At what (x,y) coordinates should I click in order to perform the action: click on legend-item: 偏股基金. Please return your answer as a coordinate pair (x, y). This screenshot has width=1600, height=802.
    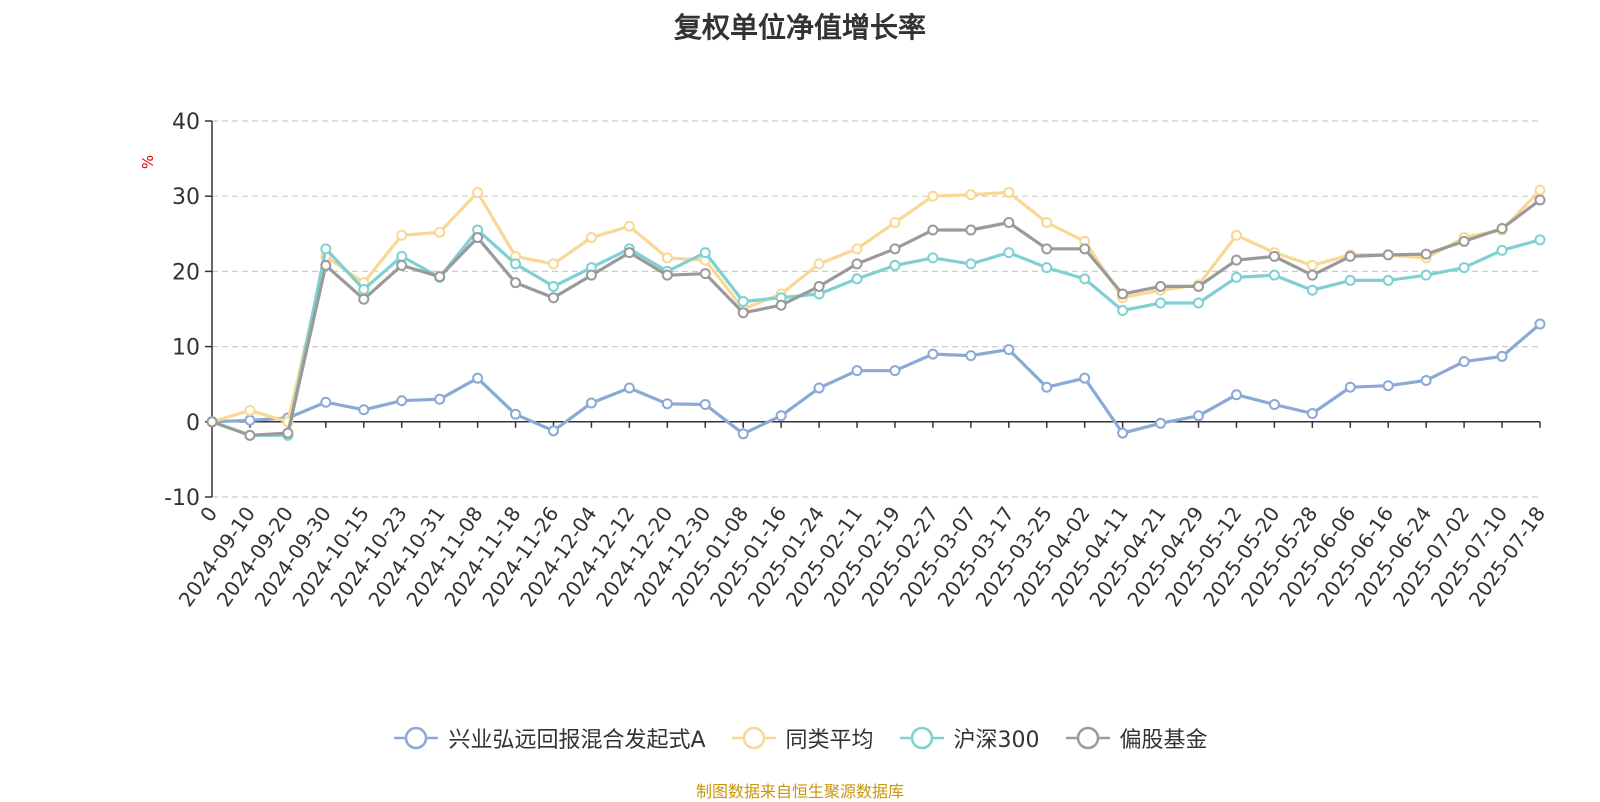
    Looking at the image, I should click on (1136, 738).